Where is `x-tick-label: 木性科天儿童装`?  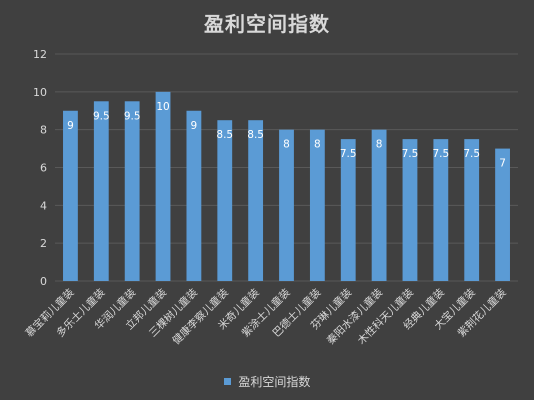 x-tick-label: 木性科天儿童装 is located at coordinates (386, 317).